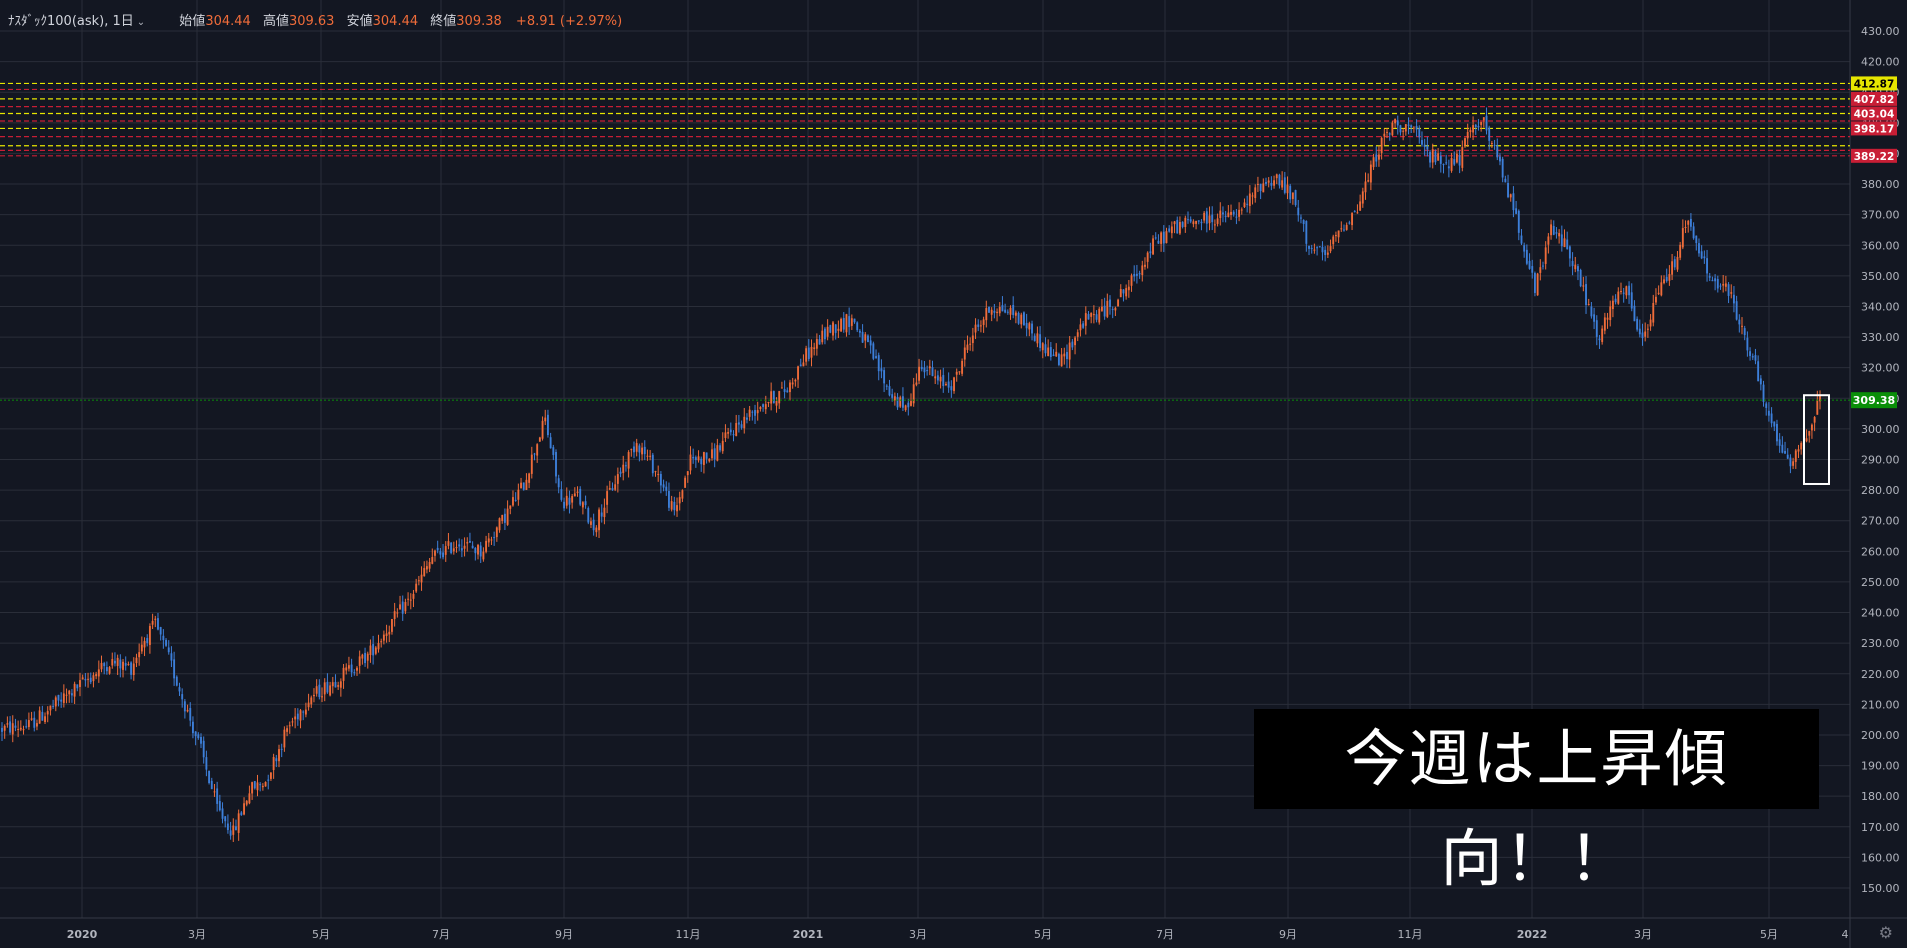  Describe the element at coordinates (1885, 932) in the screenshot. I see `gear-icon: ⚙` at that location.